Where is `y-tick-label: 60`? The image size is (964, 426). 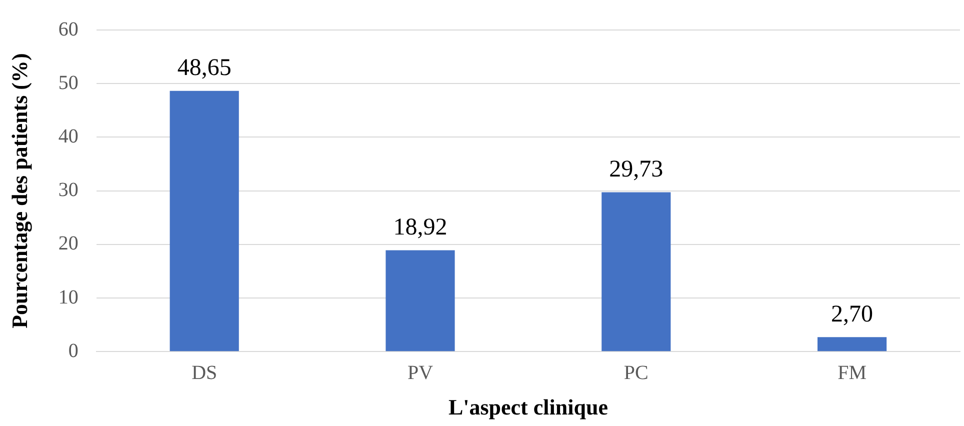 y-tick-label: 60 is located at coordinates (68, 29).